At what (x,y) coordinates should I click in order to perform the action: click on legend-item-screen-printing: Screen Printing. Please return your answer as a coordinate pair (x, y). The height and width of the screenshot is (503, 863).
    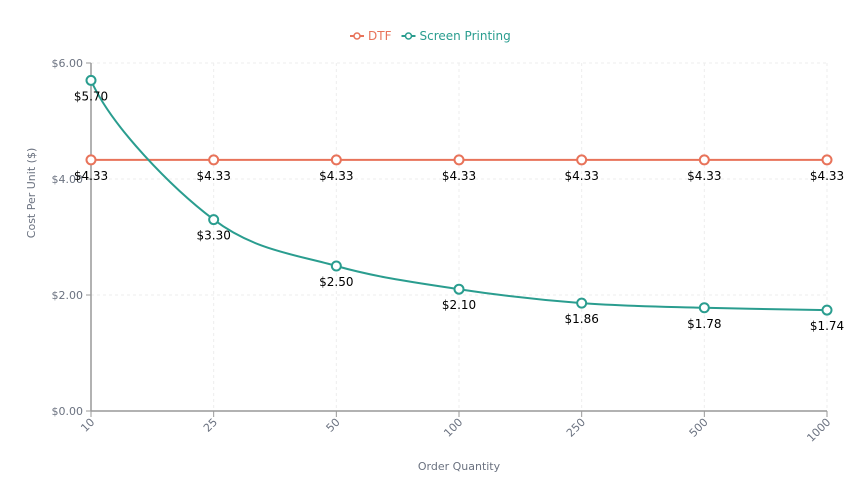
    Looking at the image, I should click on (456, 36).